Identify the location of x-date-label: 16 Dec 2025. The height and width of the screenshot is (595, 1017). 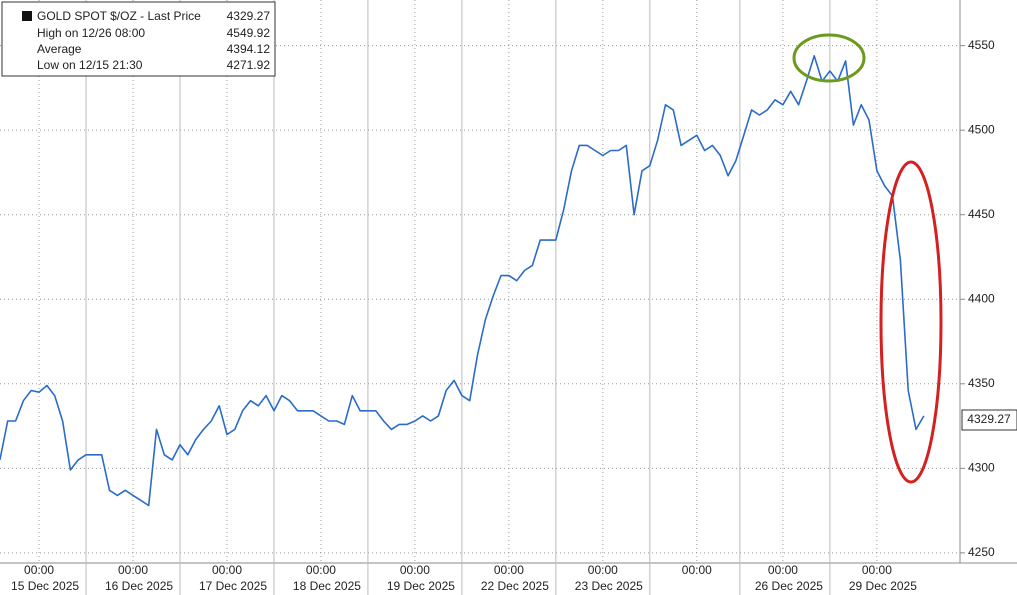
(139, 586).